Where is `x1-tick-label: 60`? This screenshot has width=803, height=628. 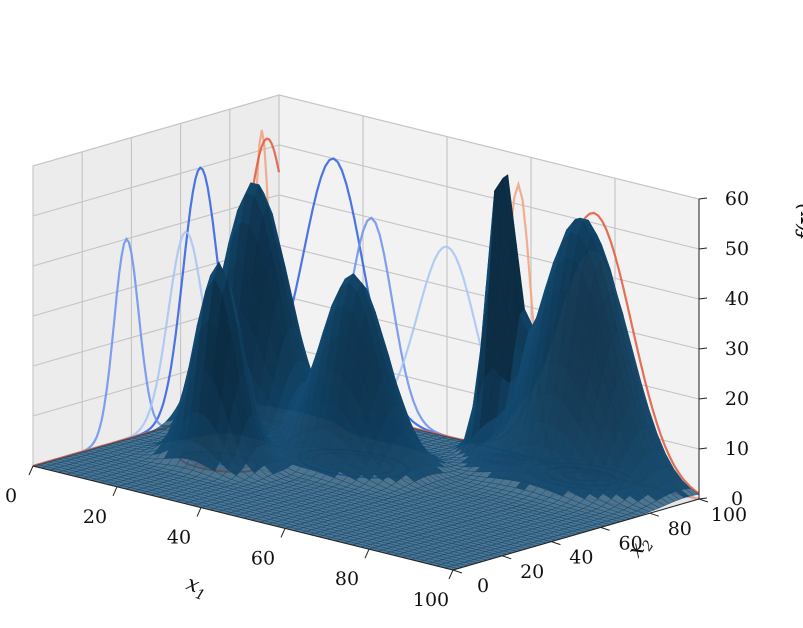 x1-tick-label: 60 is located at coordinates (263, 558).